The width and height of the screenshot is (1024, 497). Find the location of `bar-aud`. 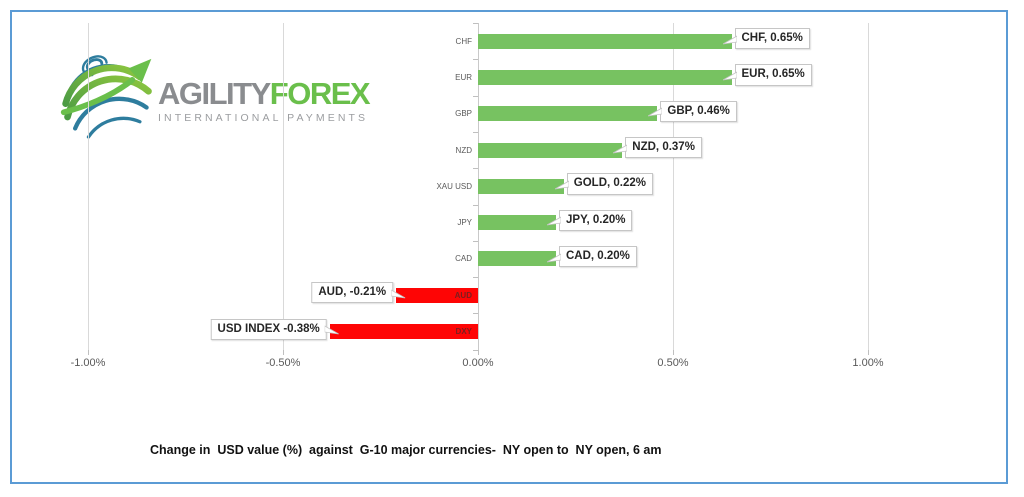

bar-aud is located at coordinates (437, 295).